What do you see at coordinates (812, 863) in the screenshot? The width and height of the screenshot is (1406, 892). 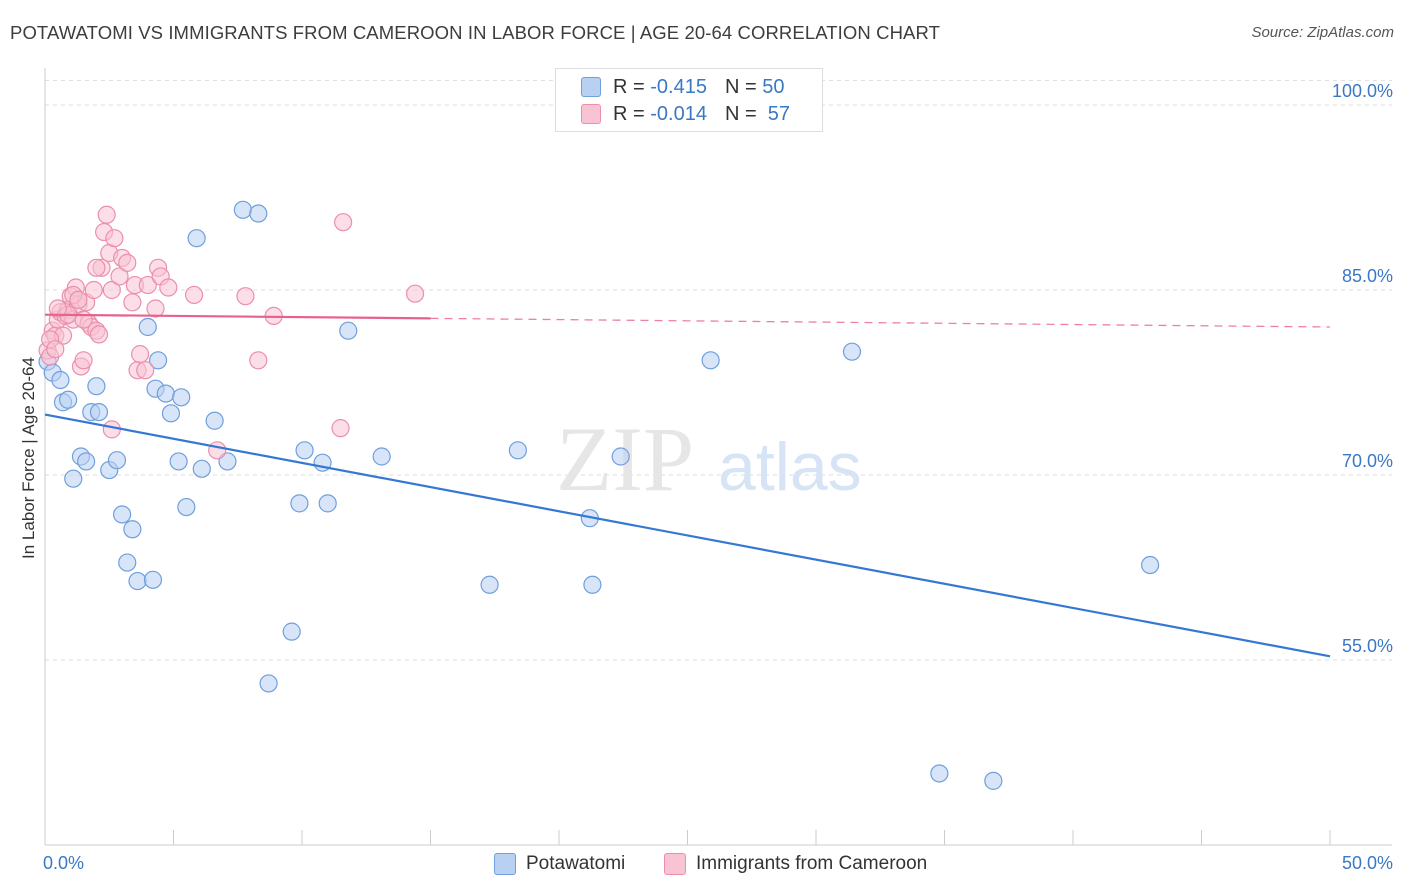 I see `bottom-legend-label: Immigrants from Cameroon` at bounding box center [812, 863].